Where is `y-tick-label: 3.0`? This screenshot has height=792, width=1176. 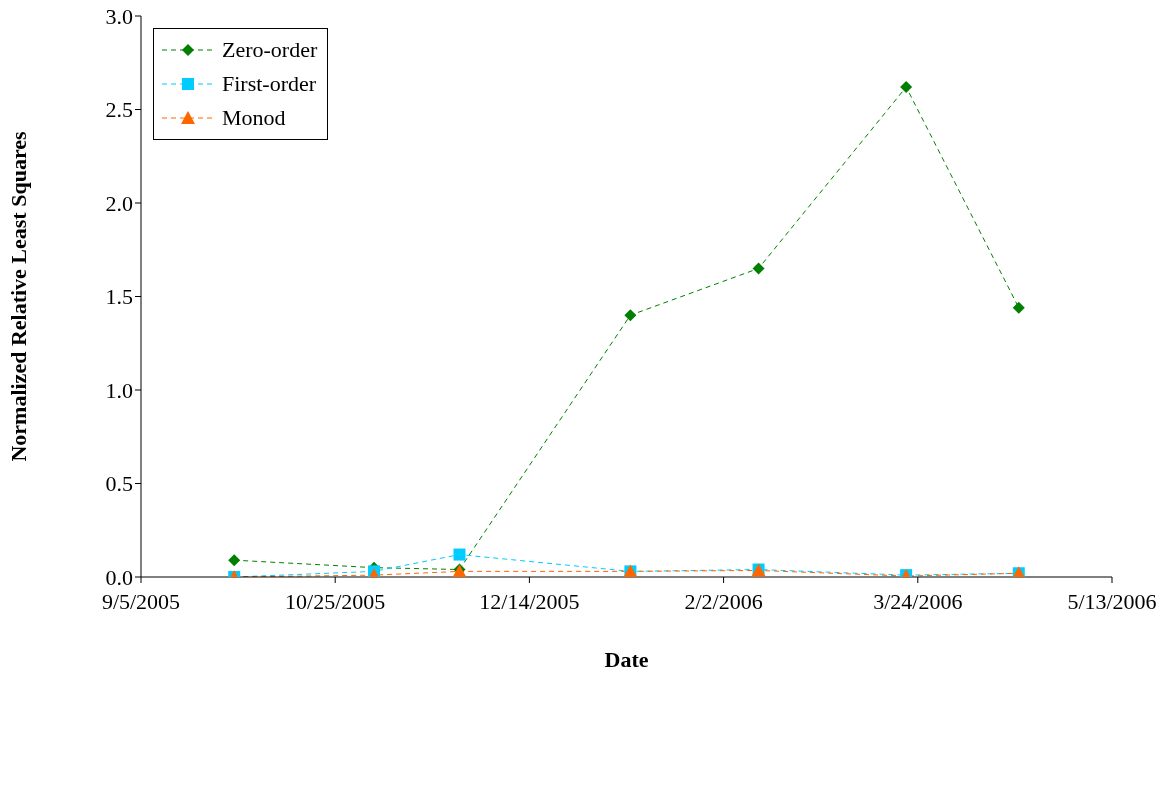
y-tick-label: 3.0 is located at coordinates (119, 16).